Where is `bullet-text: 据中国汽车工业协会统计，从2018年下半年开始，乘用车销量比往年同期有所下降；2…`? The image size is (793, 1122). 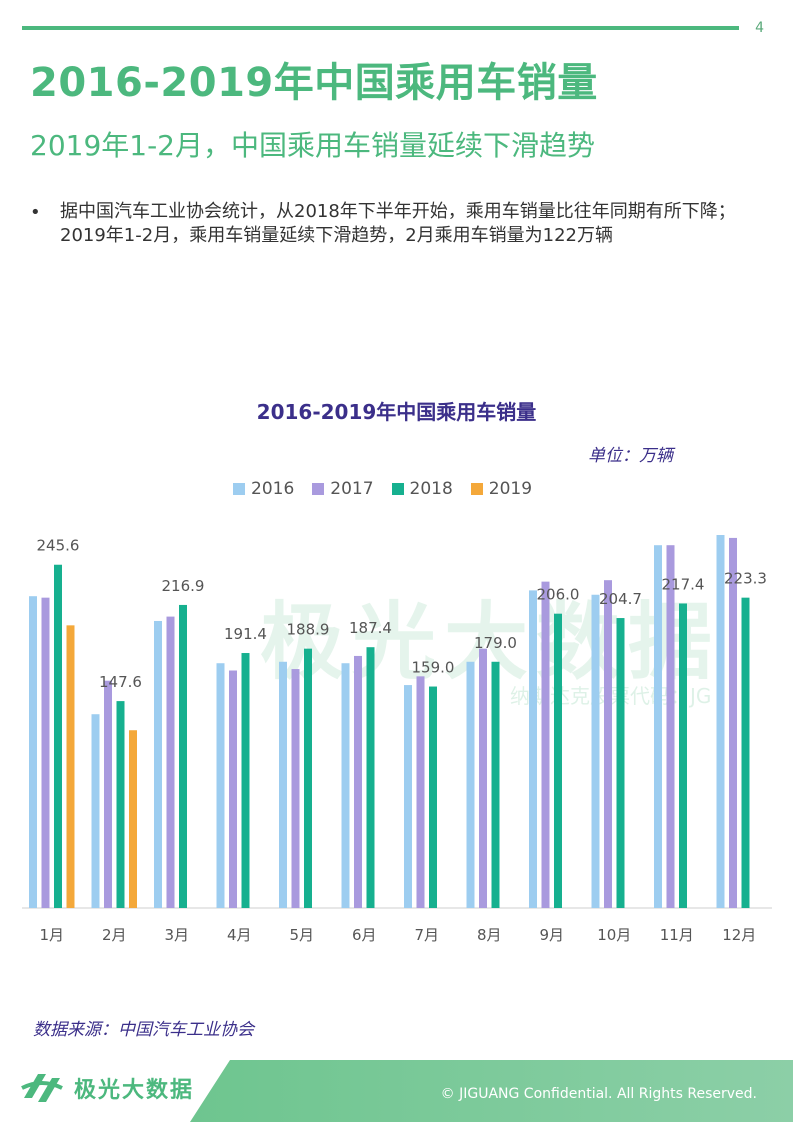 bullet-text: 据中国汽车工业协会统计，从2018年下半年开始，乘用车销量比往年同期有所下降；2… is located at coordinates (398, 223).